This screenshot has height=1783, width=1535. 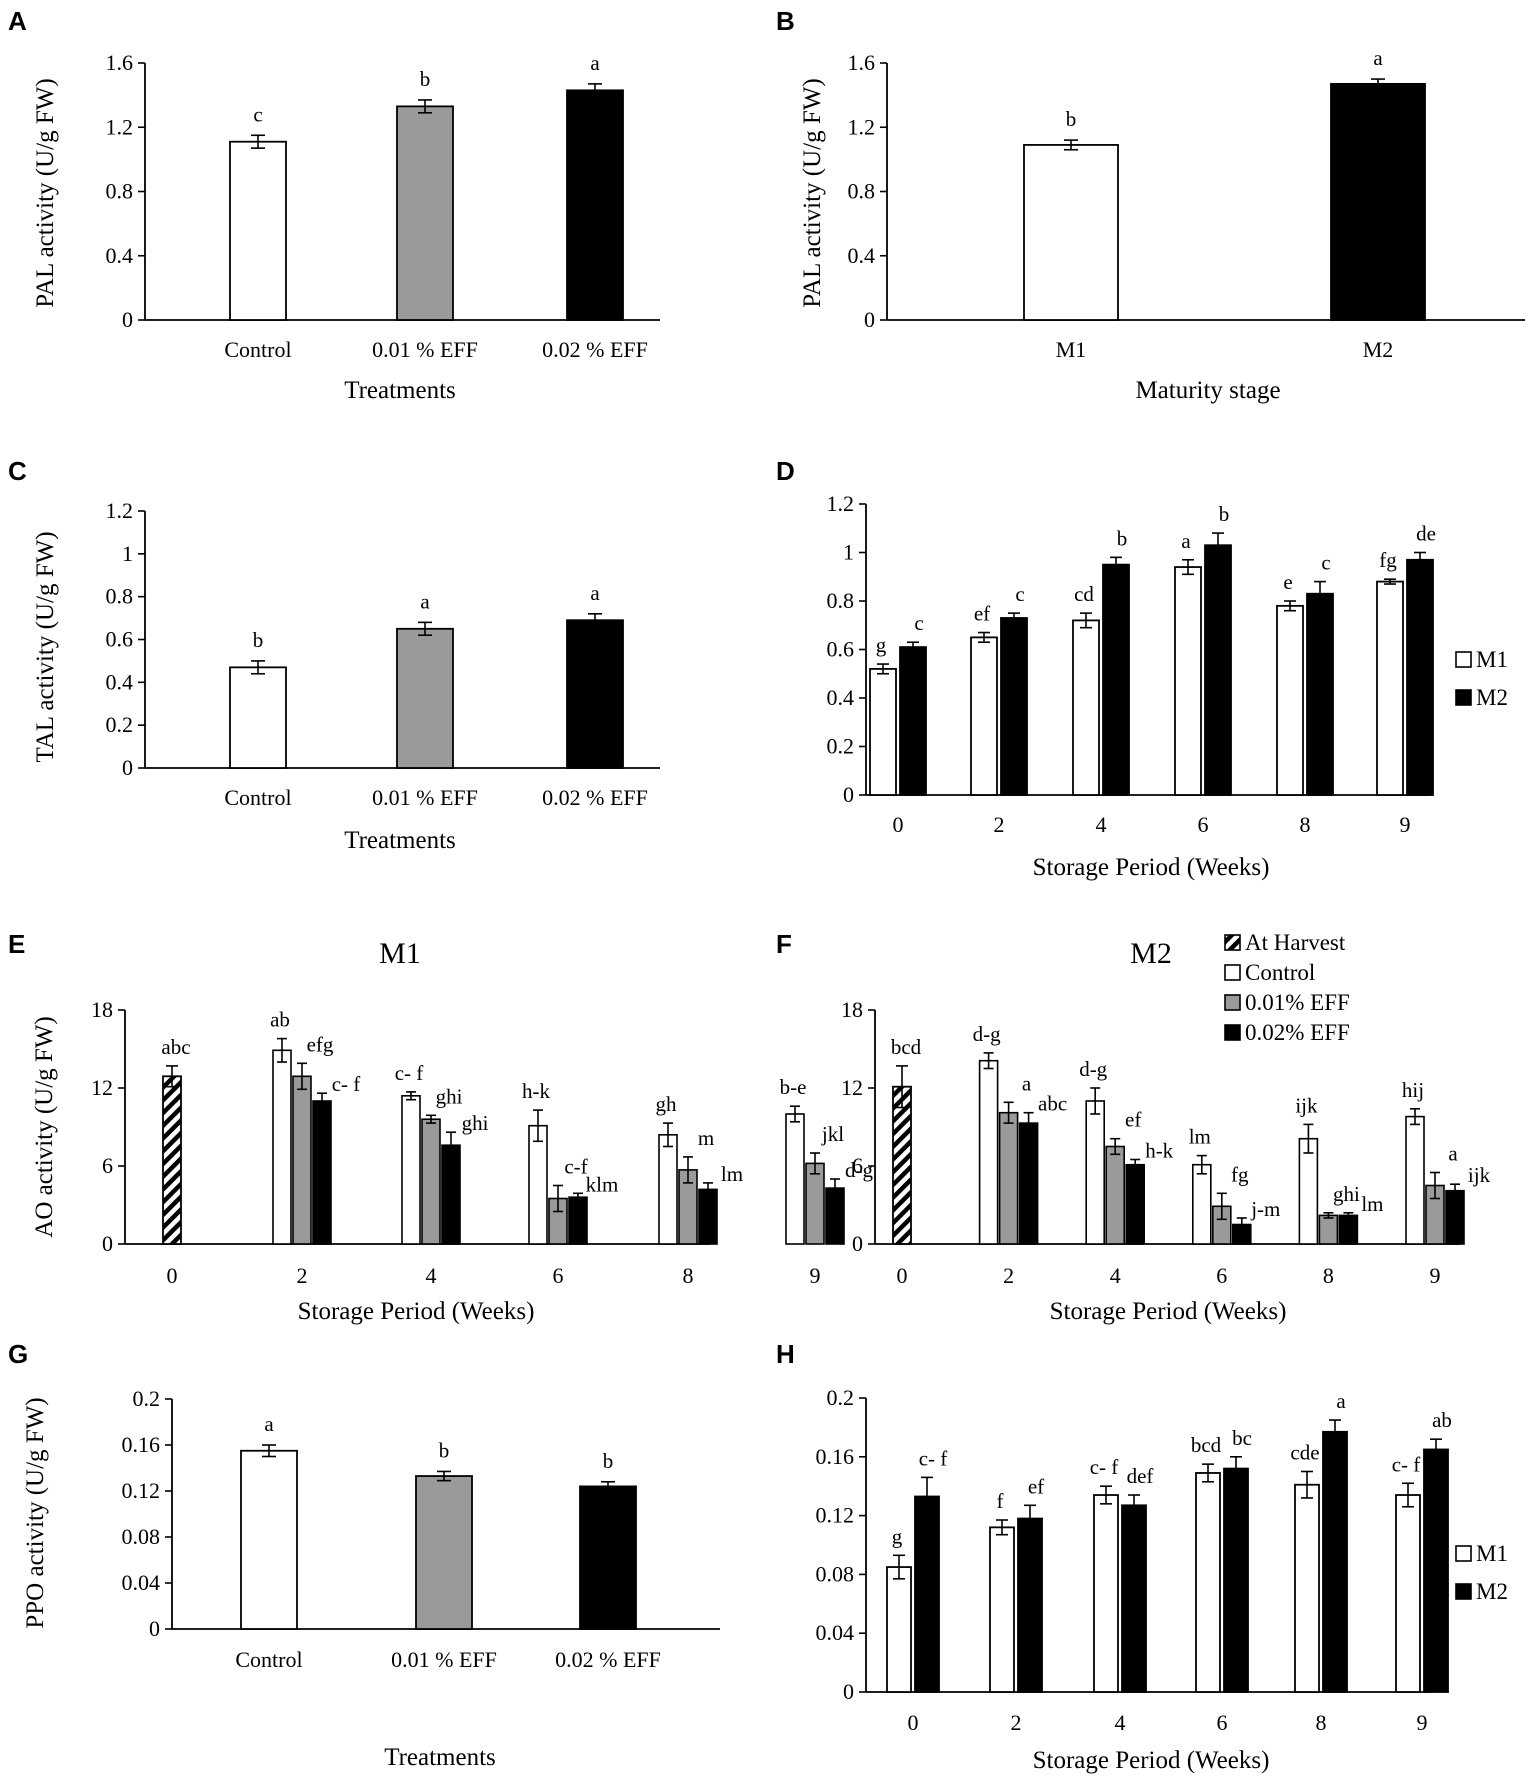 What do you see at coordinates (18, 1354) in the screenshot?
I see `panel-letter: G` at bounding box center [18, 1354].